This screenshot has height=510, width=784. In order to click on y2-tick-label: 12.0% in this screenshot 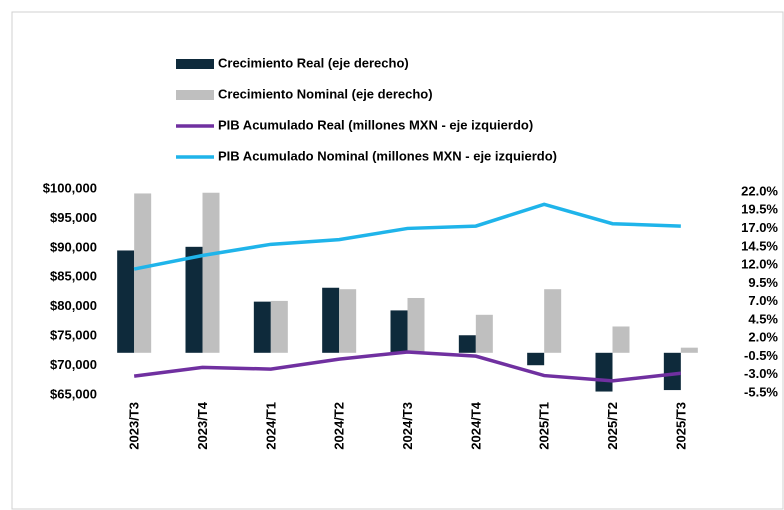, I will do `click(759, 264)`.